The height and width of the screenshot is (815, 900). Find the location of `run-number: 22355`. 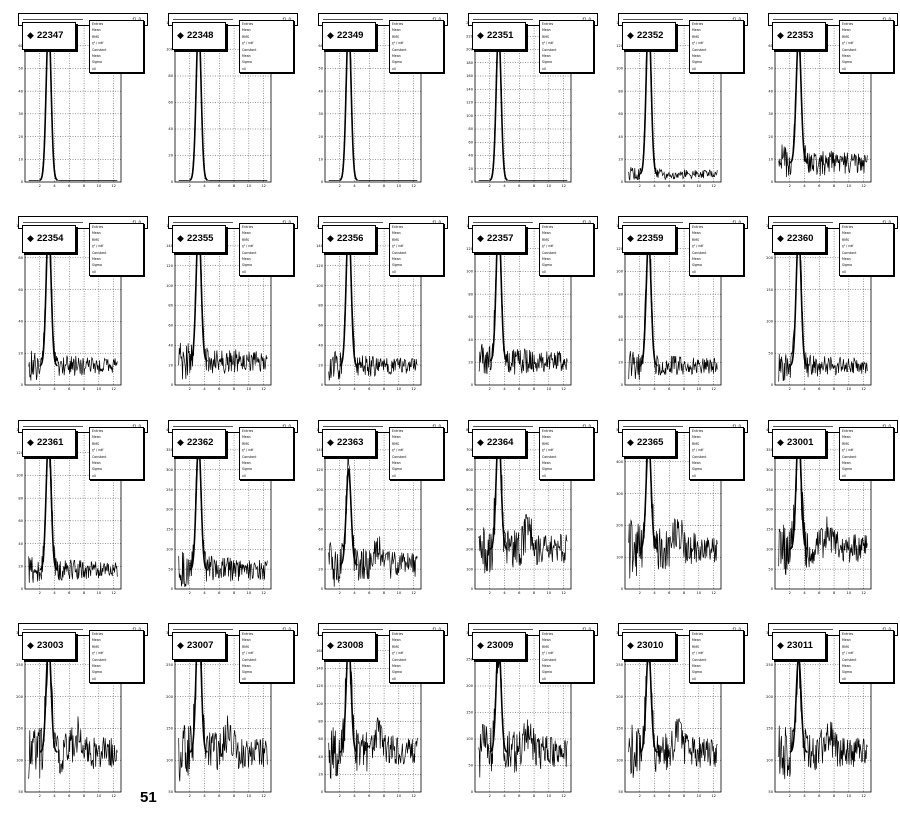

run-number: 22355 is located at coordinates (200, 238).